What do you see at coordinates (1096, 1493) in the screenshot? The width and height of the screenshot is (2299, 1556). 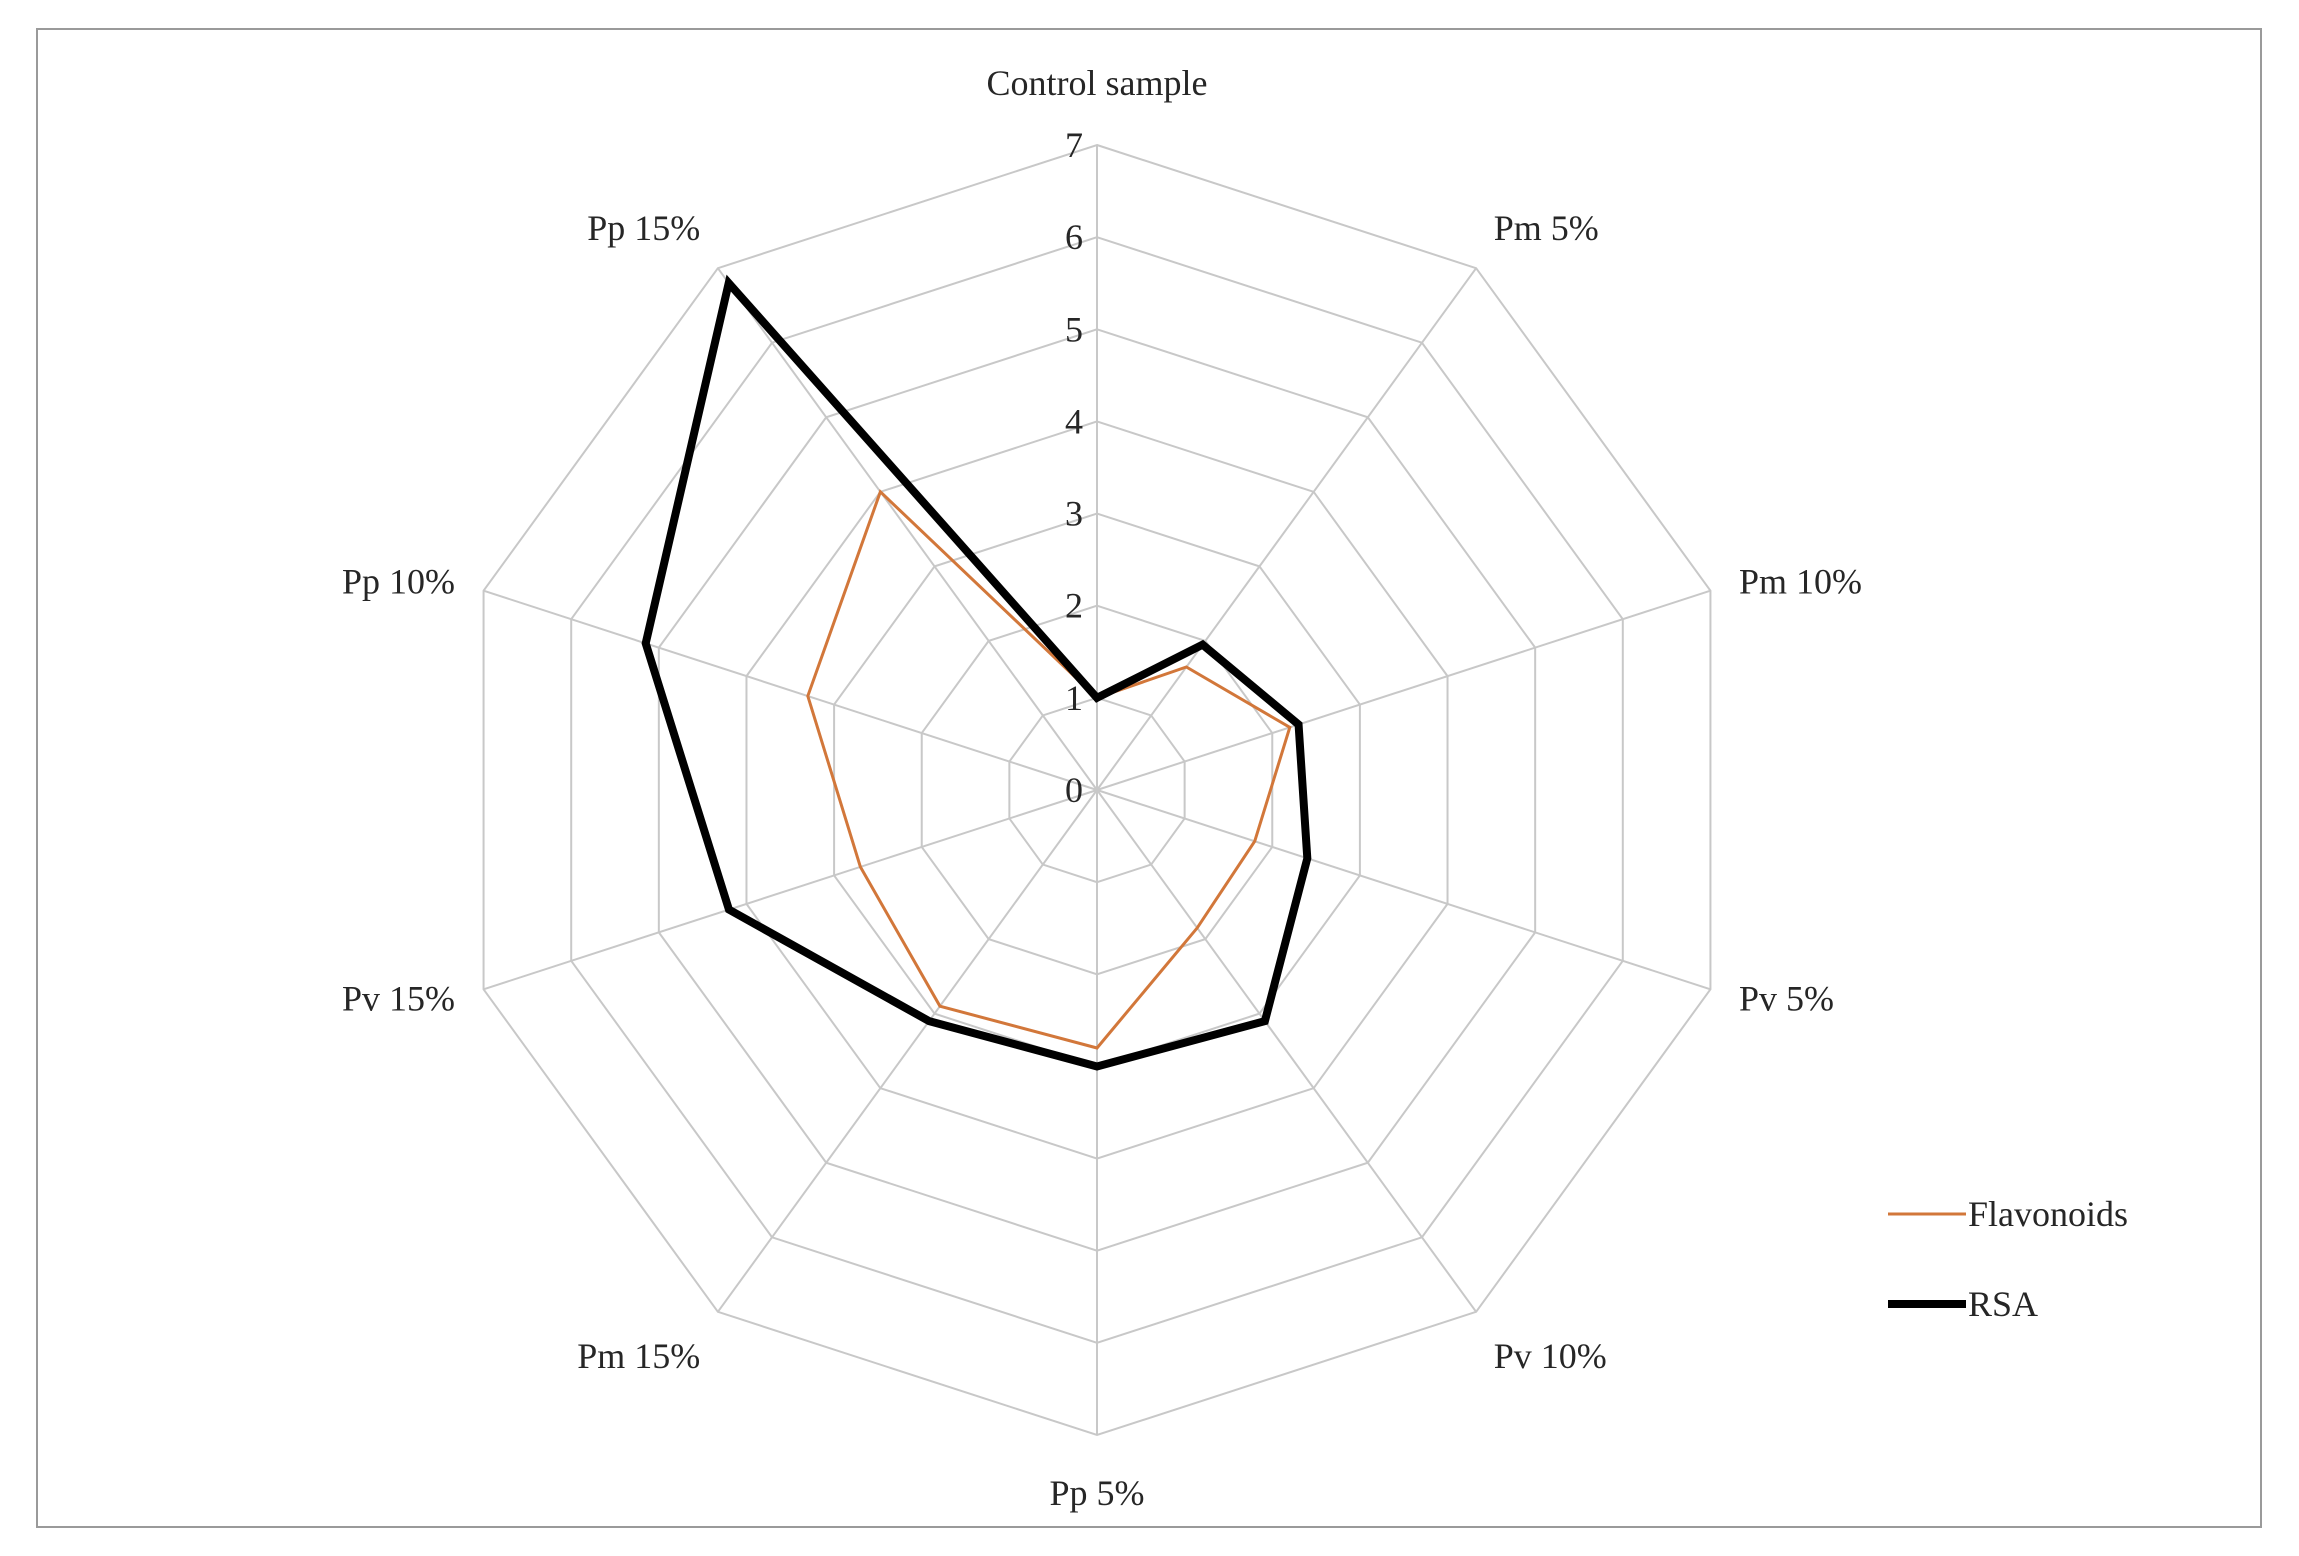 I see `category-label-5: Pp 5%` at bounding box center [1096, 1493].